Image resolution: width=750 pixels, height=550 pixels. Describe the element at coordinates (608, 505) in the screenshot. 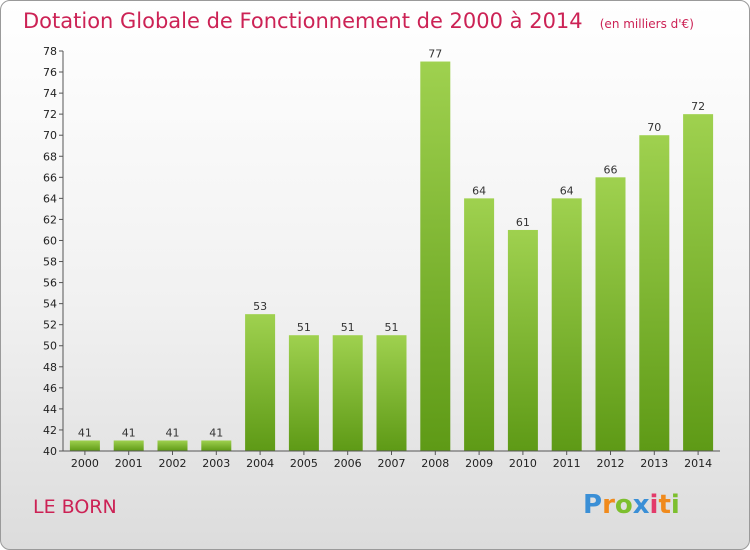

I see `logo-letter: r` at that location.